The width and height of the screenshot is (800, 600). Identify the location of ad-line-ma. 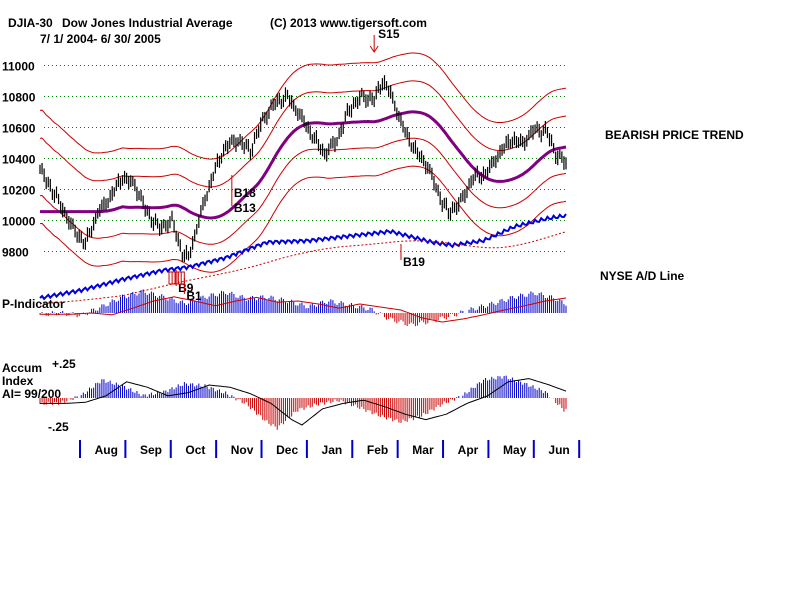
(303, 268).